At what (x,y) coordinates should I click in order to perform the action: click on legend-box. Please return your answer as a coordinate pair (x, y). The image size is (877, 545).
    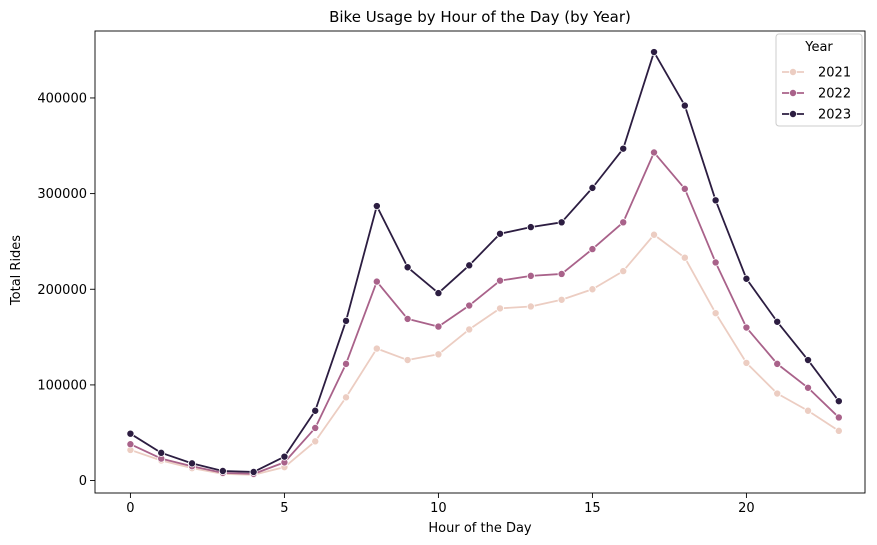
    Looking at the image, I should click on (819, 80).